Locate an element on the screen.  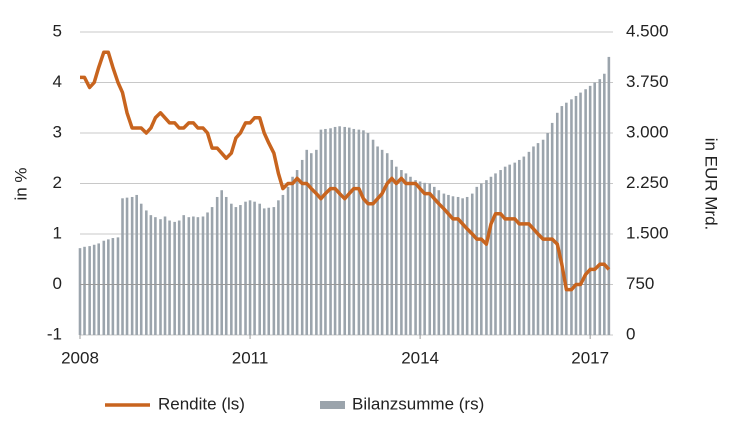
x-tick-label: 2011 is located at coordinates (250, 357).